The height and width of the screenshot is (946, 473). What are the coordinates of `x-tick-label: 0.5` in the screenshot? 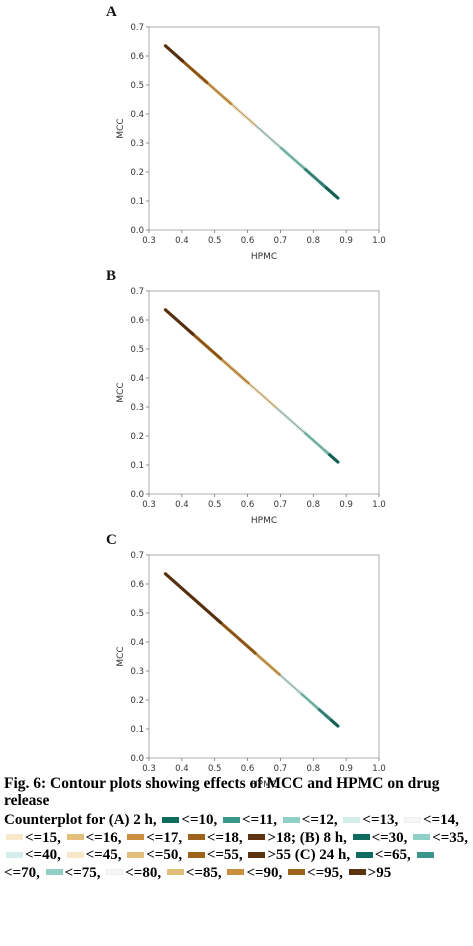 It's located at (215, 769).